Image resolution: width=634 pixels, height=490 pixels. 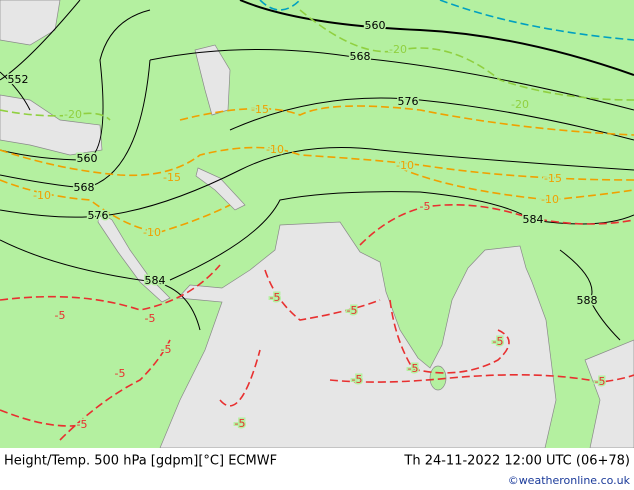 What do you see at coordinates (317, 469) in the screenshot?
I see `footer-band` at bounding box center [317, 469].